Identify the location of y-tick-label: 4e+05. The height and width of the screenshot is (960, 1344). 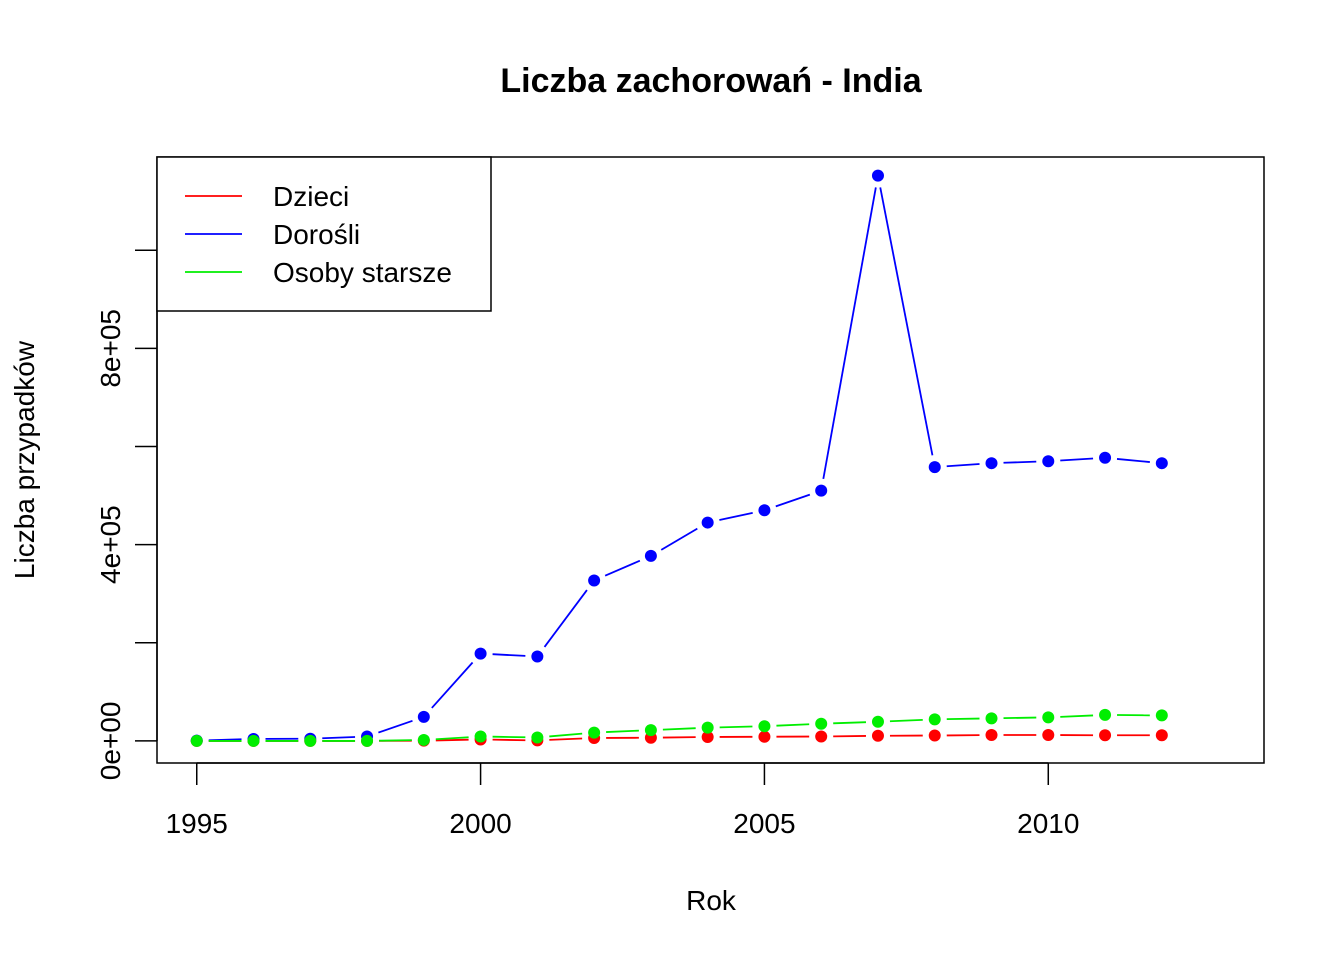
(110, 544).